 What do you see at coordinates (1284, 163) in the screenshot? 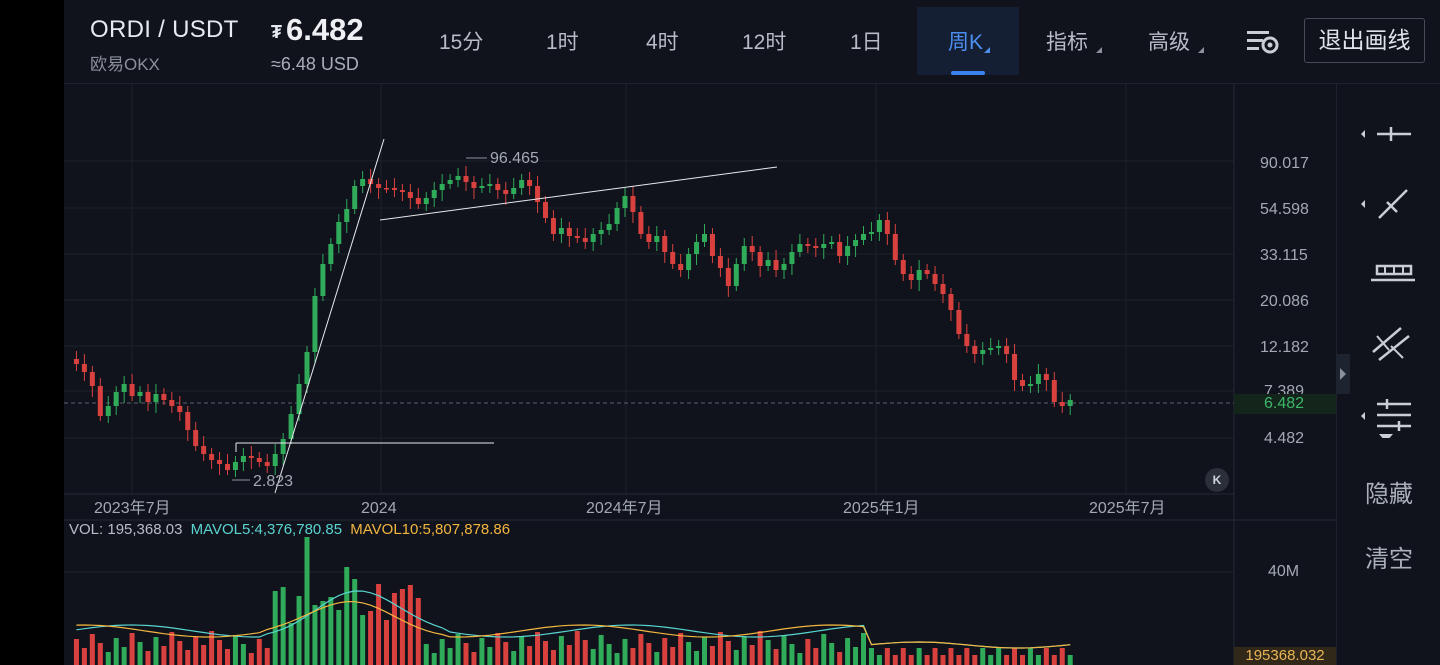
I see `price-tick: 90.017` at bounding box center [1284, 163].